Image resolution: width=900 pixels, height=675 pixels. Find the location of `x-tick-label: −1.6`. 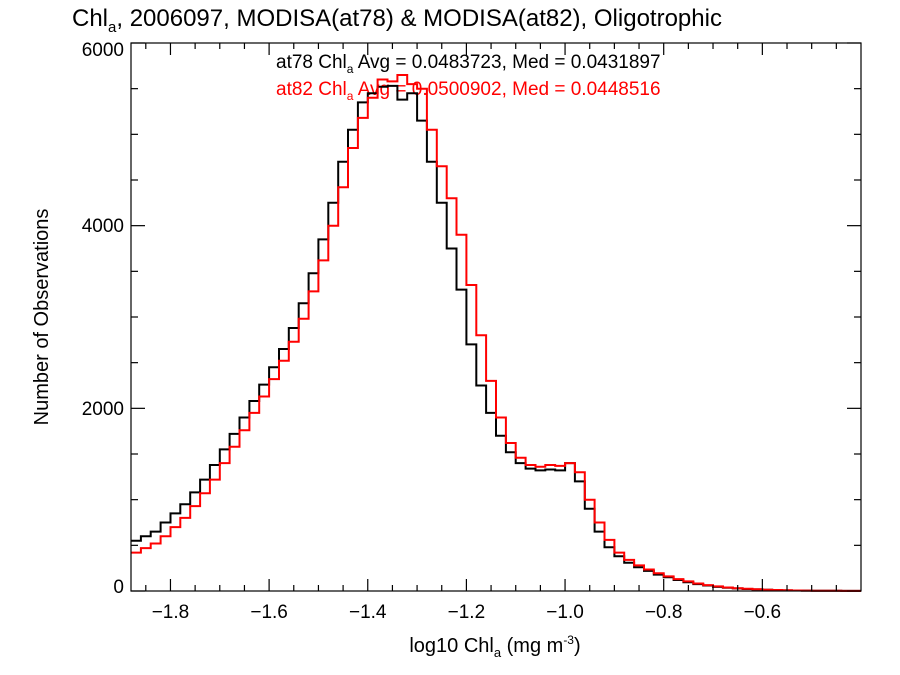

x-tick-label: −1.6 is located at coordinates (269, 612).